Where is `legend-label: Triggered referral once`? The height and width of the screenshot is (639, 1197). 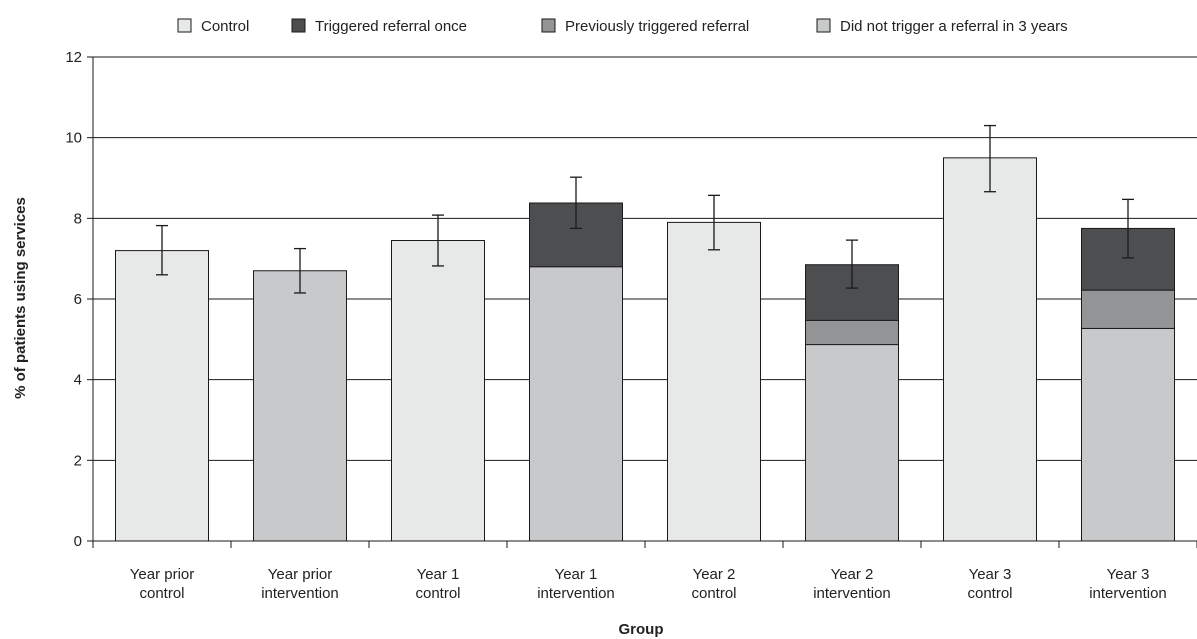 legend-label: Triggered referral once is located at coordinates (391, 26).